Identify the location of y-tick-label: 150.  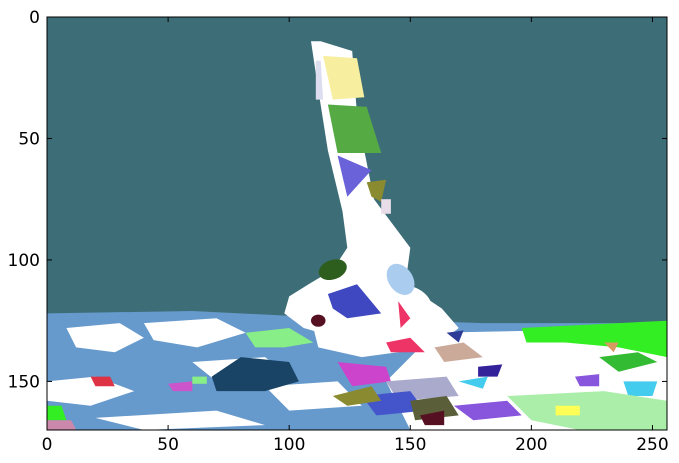
(24, 382).